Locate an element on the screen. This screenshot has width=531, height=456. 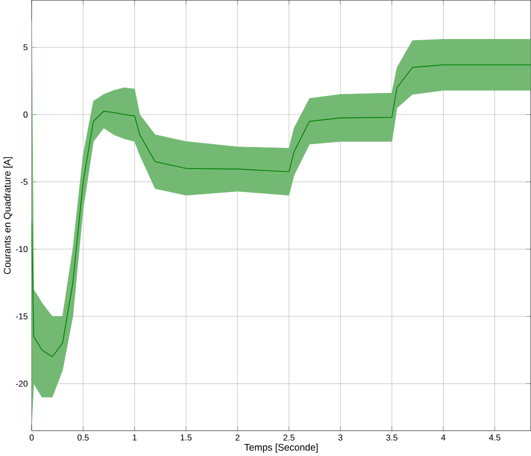
x-tick-label: 3 is located at coordinates (340, 437).